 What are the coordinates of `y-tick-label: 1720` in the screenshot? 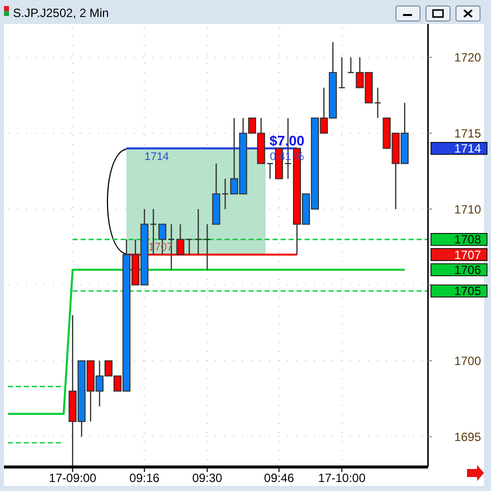 It's located at (468, 57).